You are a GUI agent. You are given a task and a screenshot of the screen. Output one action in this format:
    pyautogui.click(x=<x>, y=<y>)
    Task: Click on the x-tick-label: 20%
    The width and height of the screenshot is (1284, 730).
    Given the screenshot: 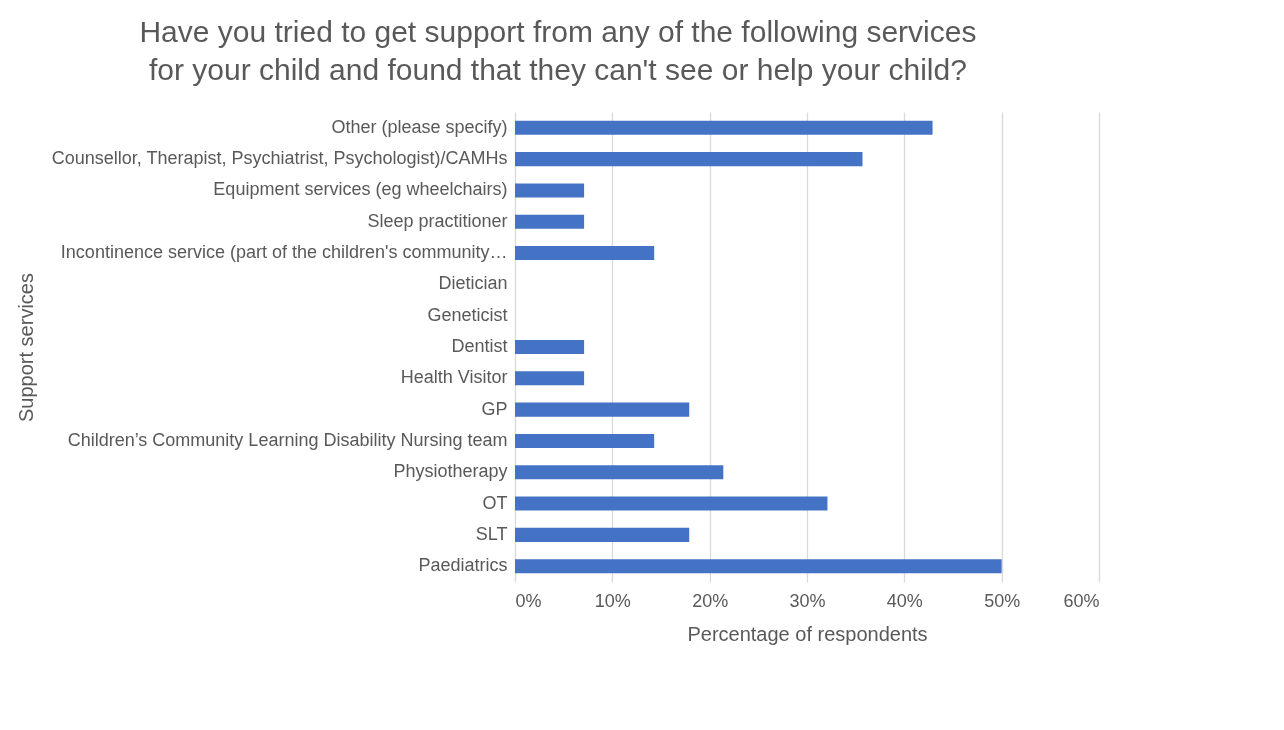 What is the action you would take?
    pyautogui.click(x=710, y=600)
    